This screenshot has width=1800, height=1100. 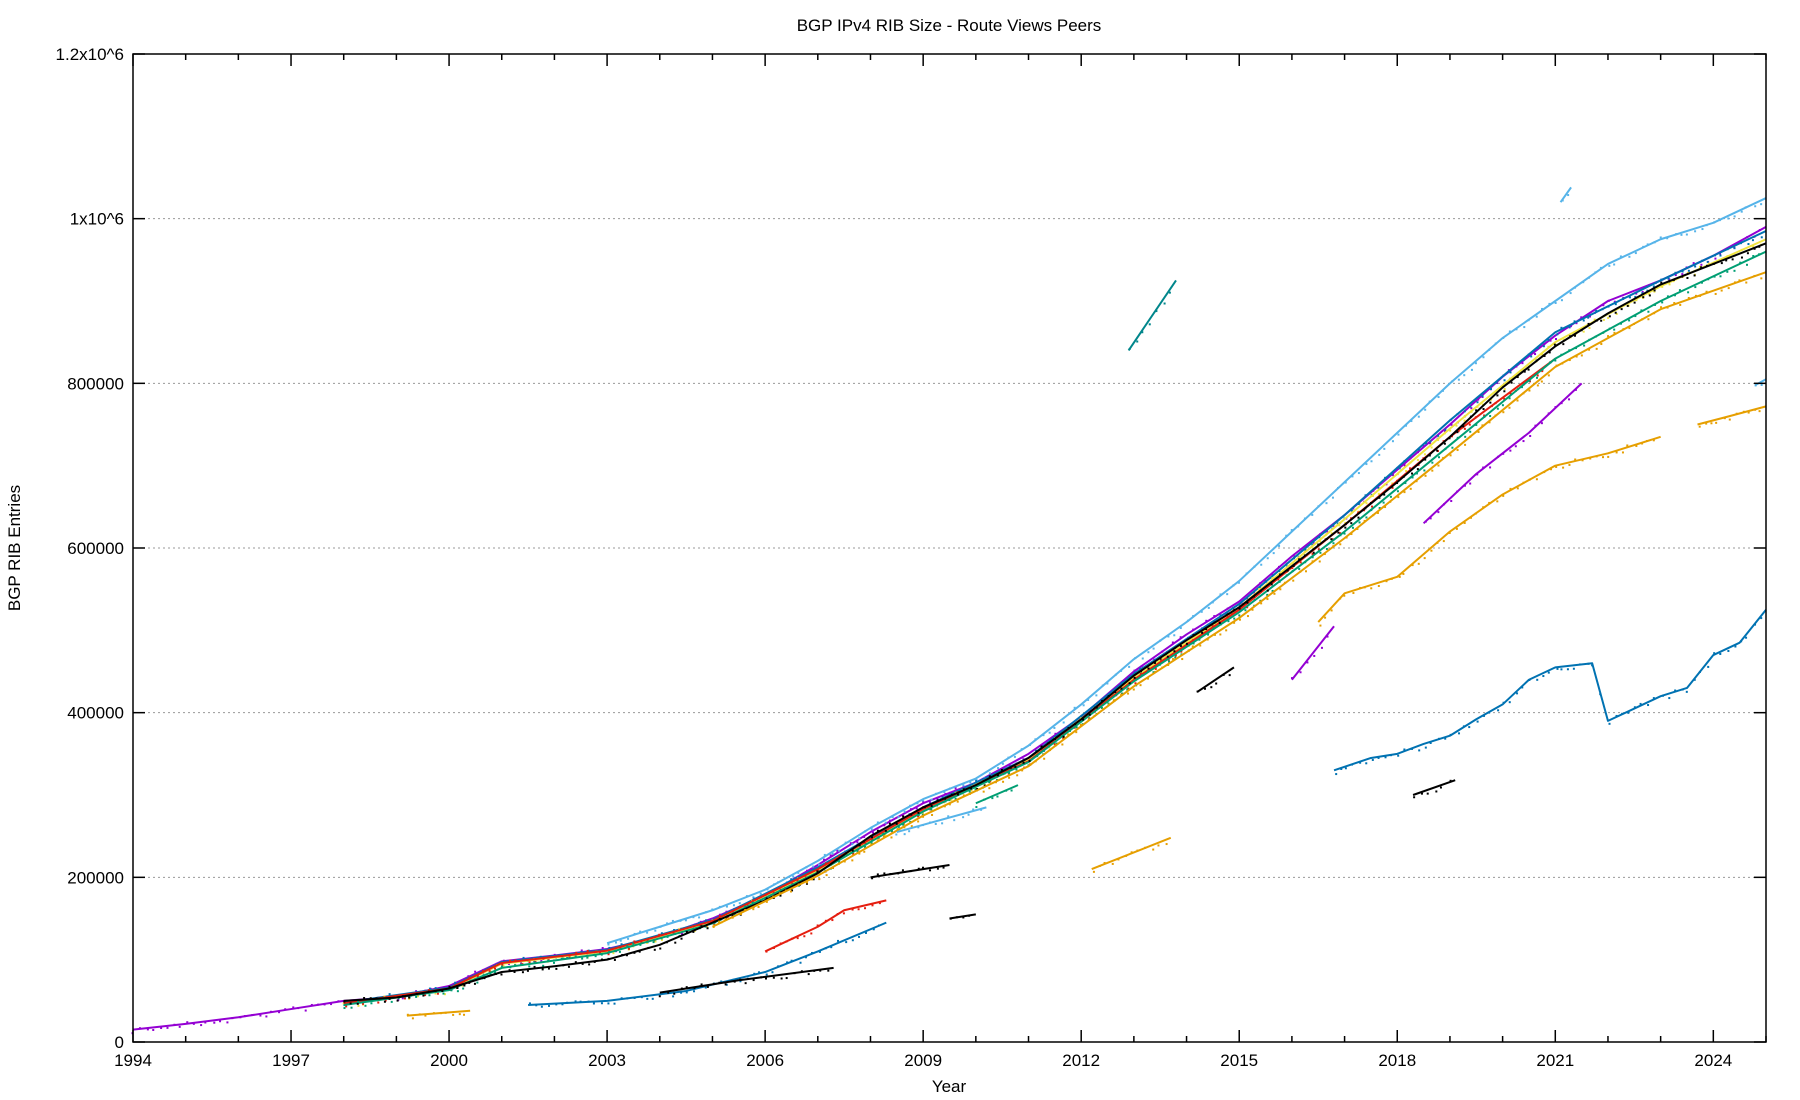 I want to click on series-peer-black-2009, so click(x=962, y=916).